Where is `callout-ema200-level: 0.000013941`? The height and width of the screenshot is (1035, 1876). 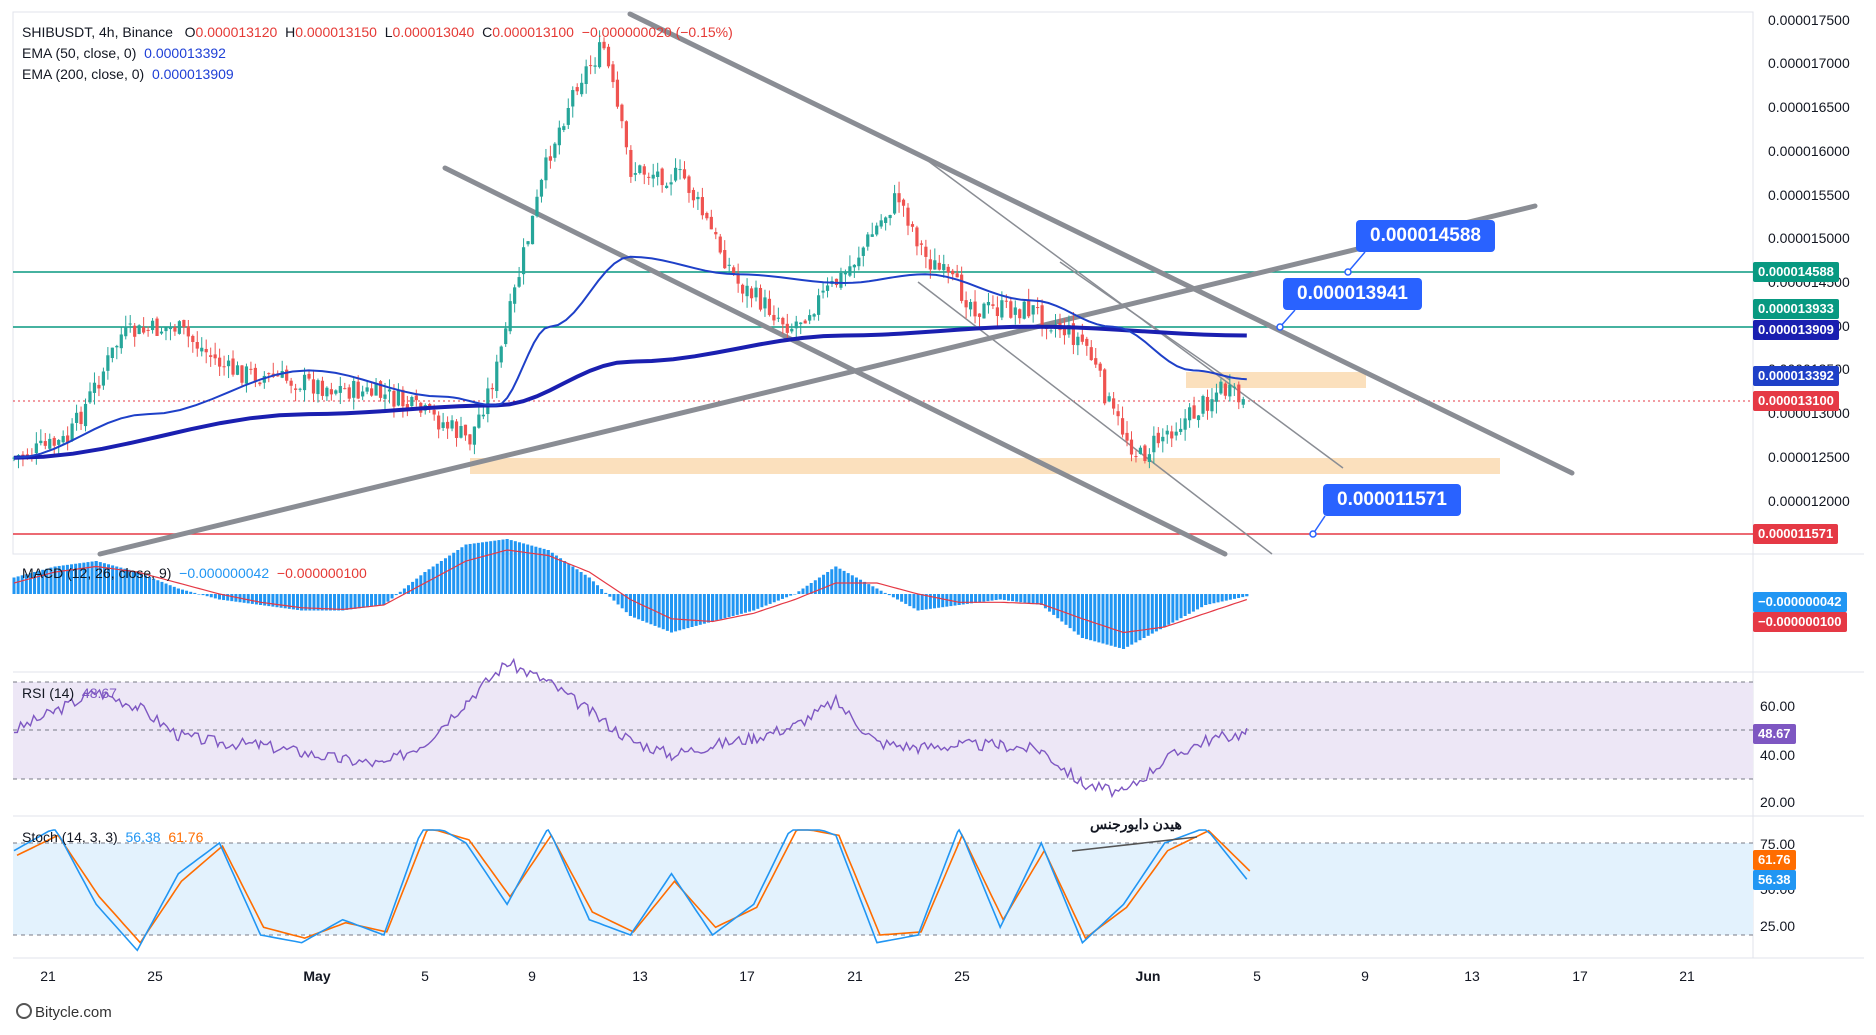 callout-ema200-level: 0.000013941 is located at coordinates (1352, 294).